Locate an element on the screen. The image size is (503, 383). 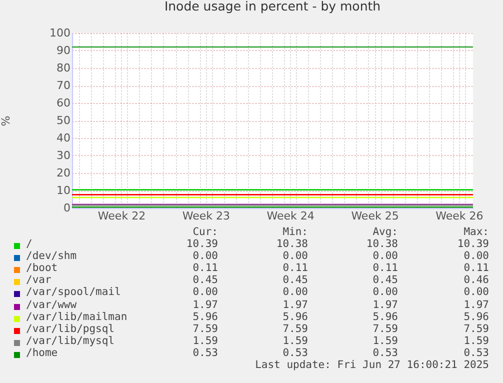
legend-label: /home is located at coordinates (42, 352).